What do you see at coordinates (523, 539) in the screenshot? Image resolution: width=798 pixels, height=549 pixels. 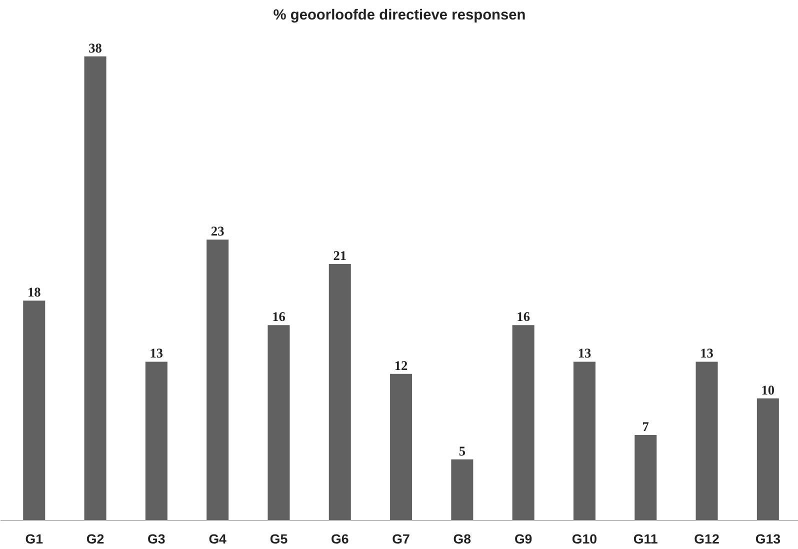 I see `x-tick-label: G9` at bounding box center [523, 539].